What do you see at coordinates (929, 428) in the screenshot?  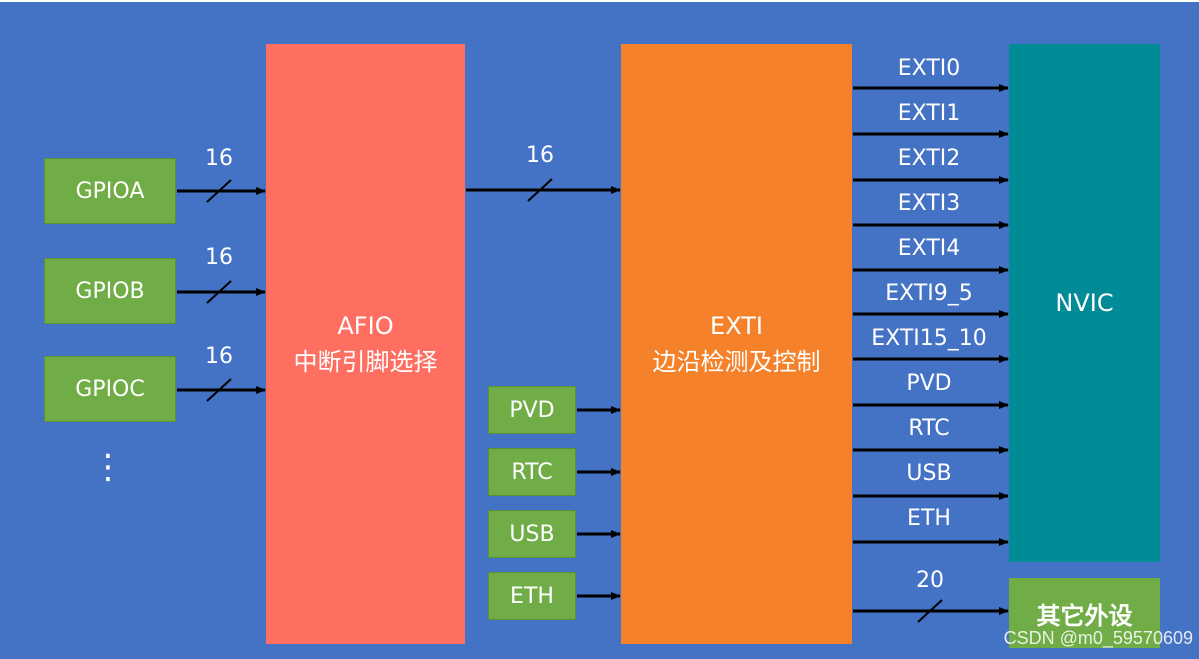 I see `output-label: RTC` at bounding box center [929, 428].